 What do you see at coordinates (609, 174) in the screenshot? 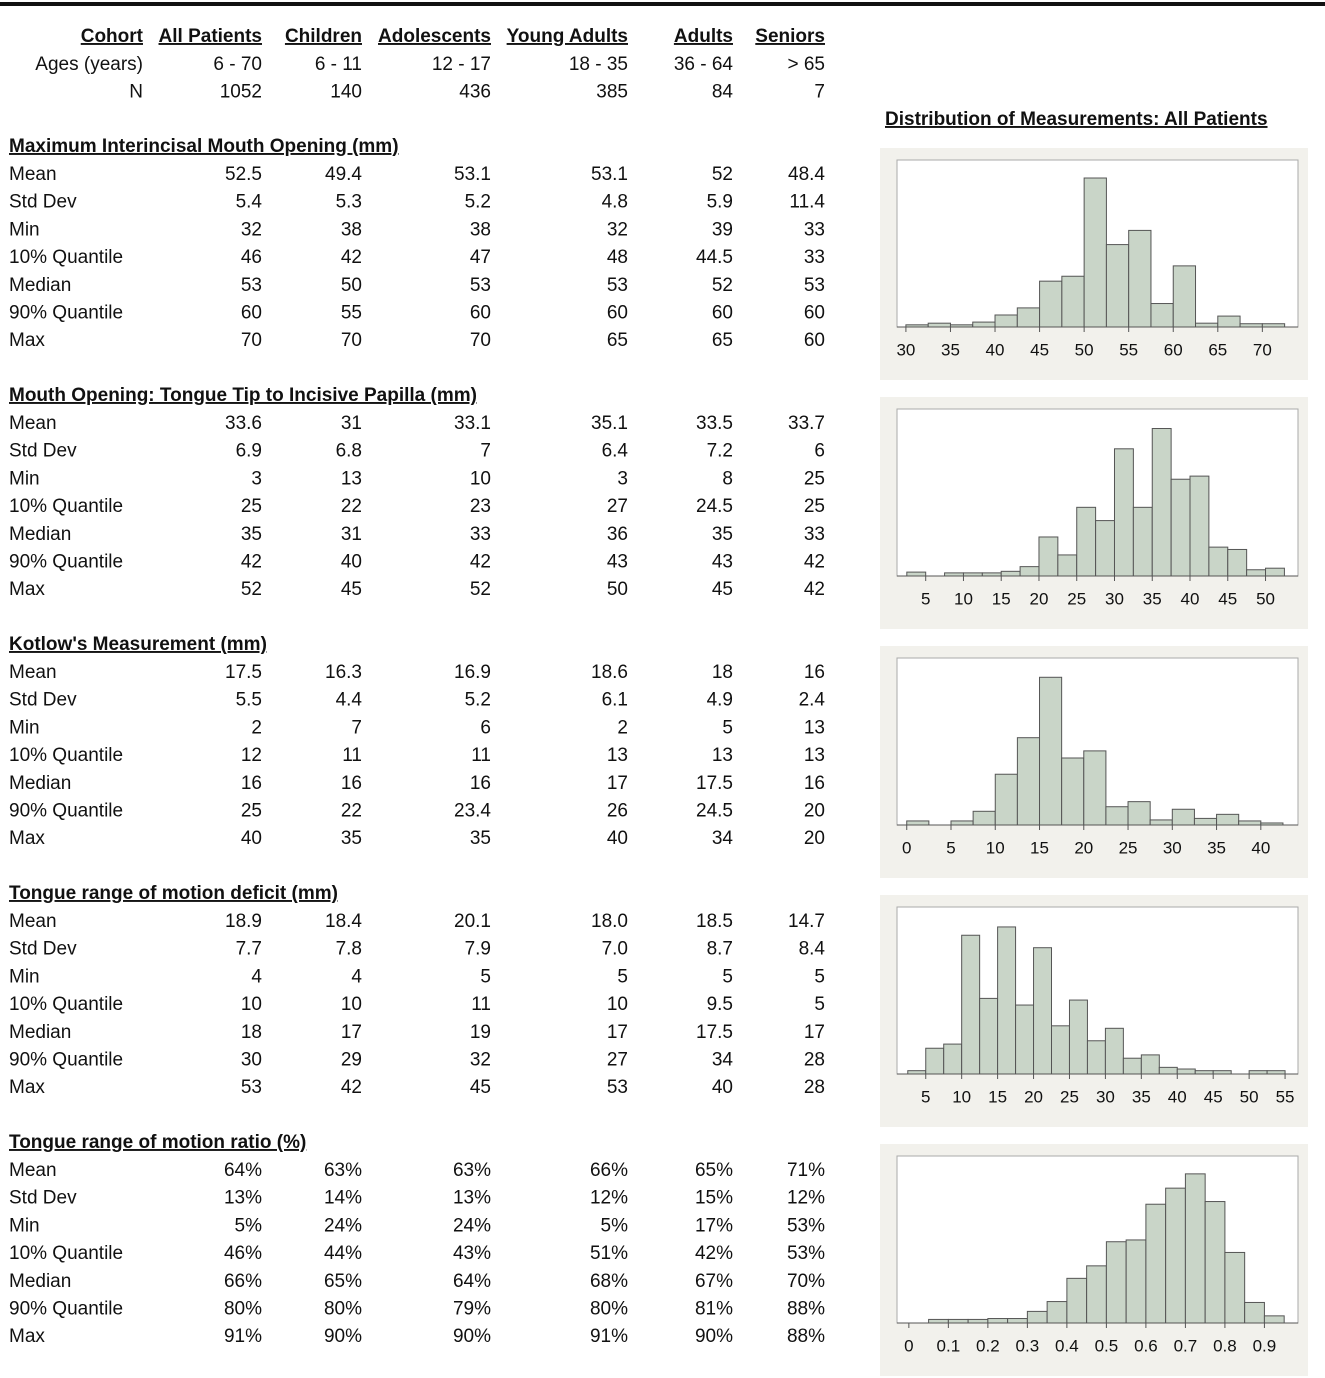
I see `cell: 53.1` at bounding box center [609, 174].